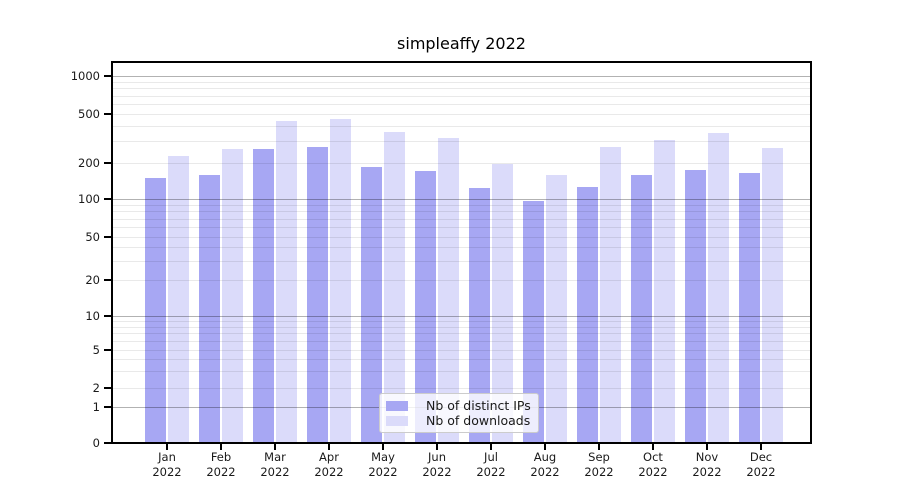  What do you see at coordinates (610, 294) in the screenshot?
I see `bar-downloads-sep` at bounding box center [610, 294].